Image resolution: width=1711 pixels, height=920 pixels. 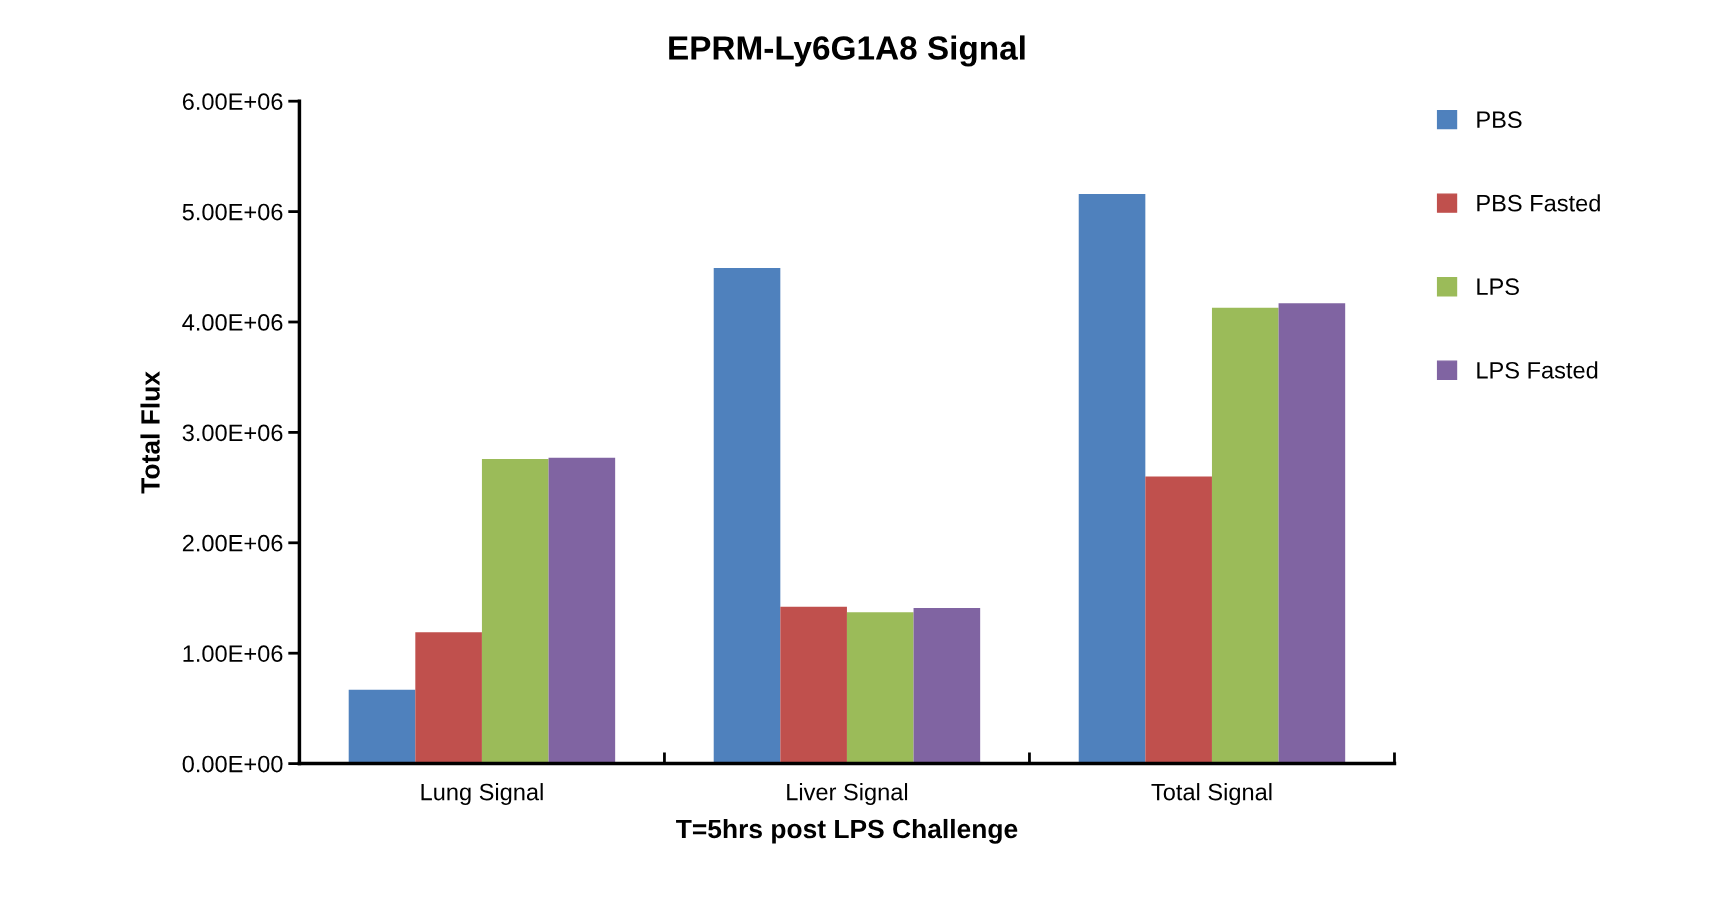 What do you see at coordinates (1499, 120) in the screenshot?
I see `legend-label: PBS` at bounding box center [1499, 120].